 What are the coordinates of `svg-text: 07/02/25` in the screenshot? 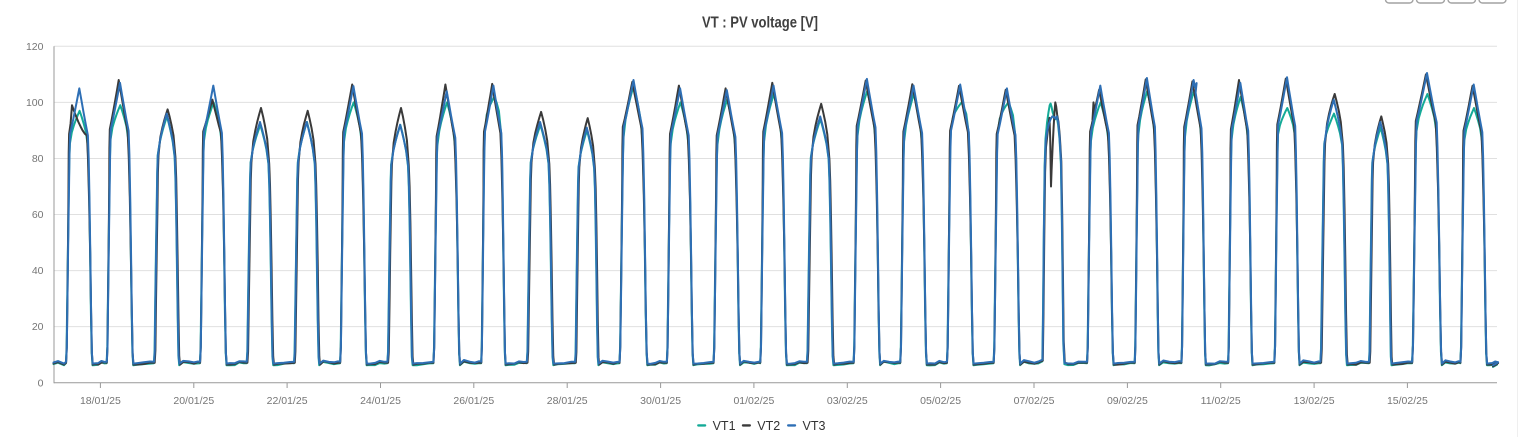 It's located at (1034, 401).